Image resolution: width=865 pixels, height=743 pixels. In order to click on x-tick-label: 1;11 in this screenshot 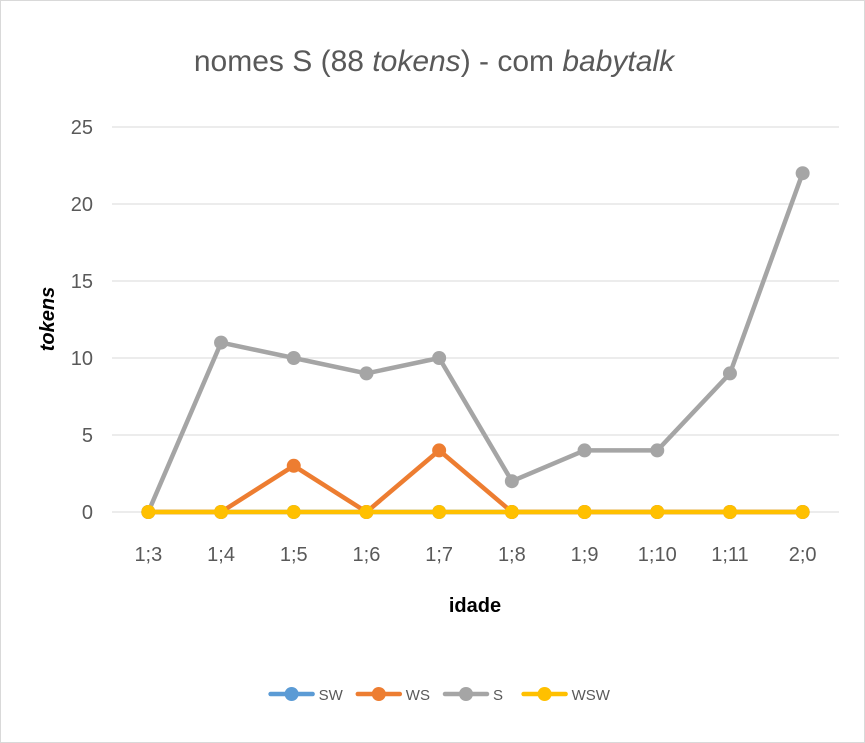, I will do `click(729, 555)`.